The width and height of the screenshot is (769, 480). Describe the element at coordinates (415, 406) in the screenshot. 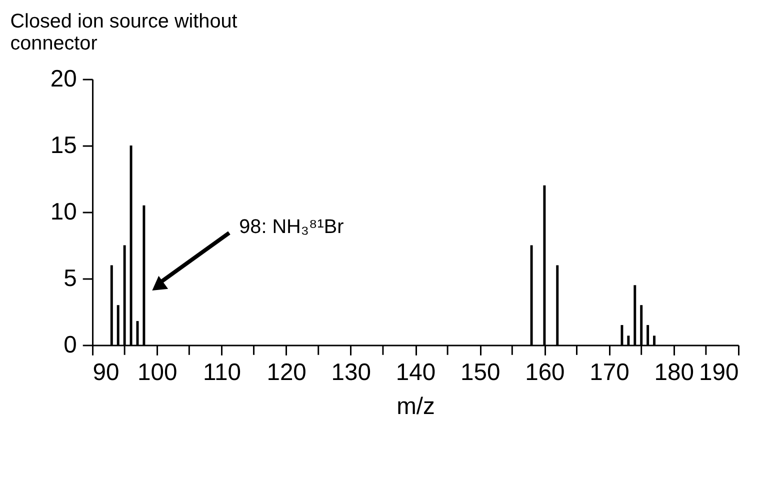

I see `x-axis-title: m/z` at that location.